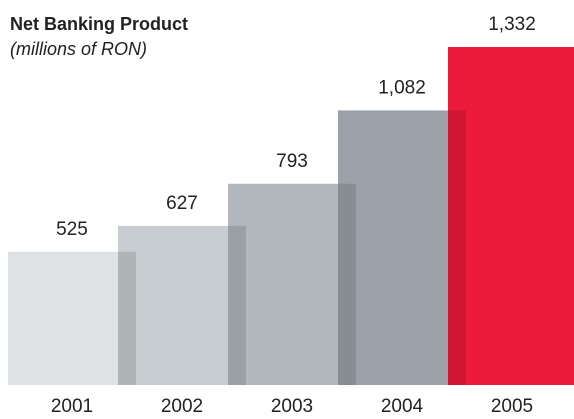  I want to click on value-label: 1,082, so click(402, 87).